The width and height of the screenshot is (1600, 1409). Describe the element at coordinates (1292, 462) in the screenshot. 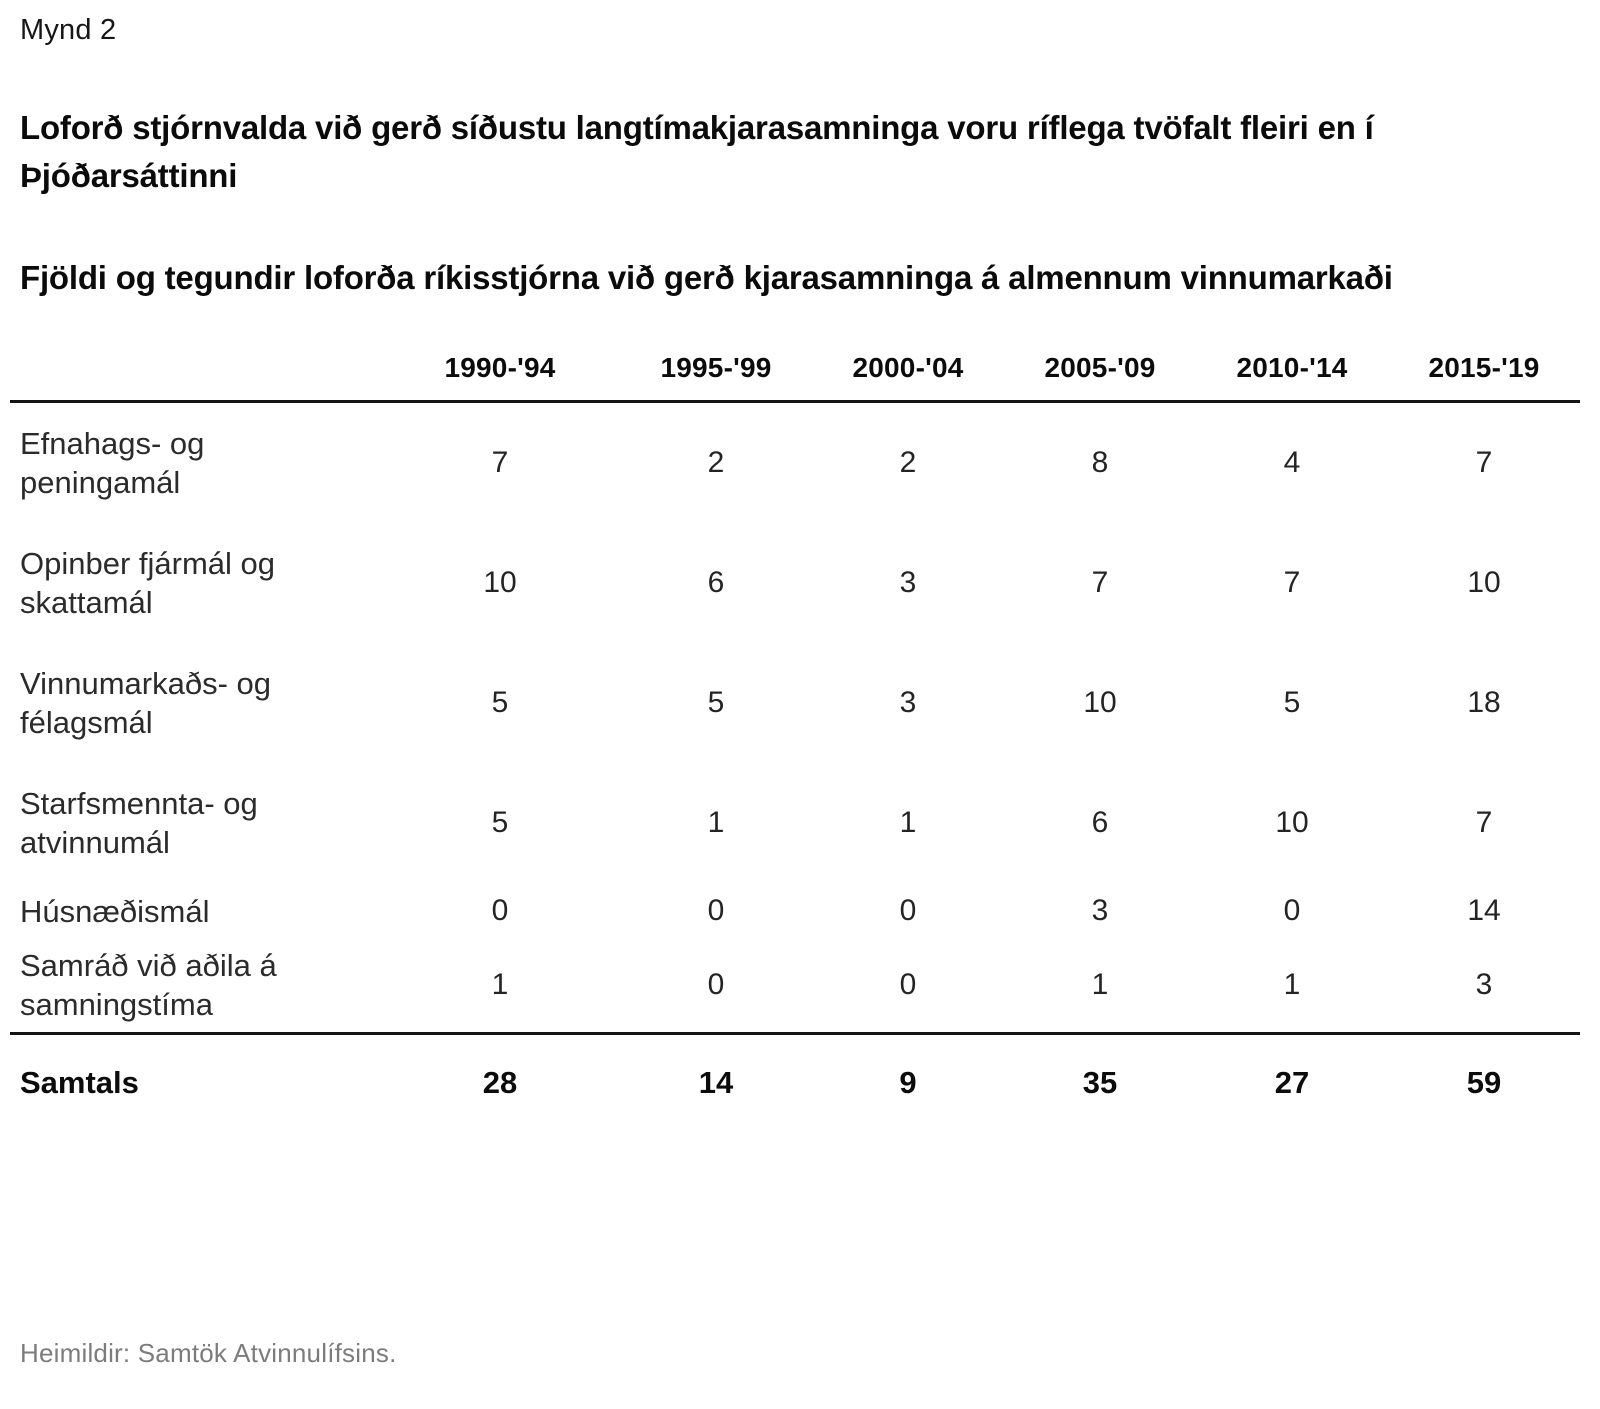

I see `value-cell: 4` at that location.